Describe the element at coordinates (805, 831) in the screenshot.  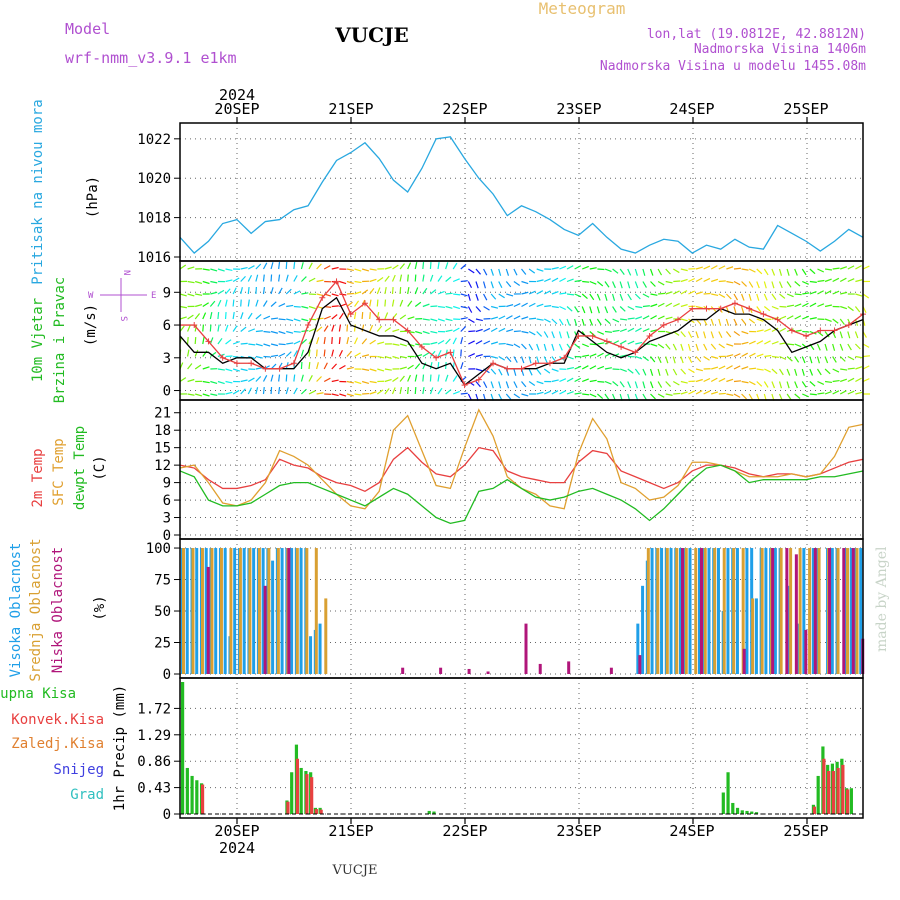
I see `bottom-day-label-5: 25SEP` at that location.